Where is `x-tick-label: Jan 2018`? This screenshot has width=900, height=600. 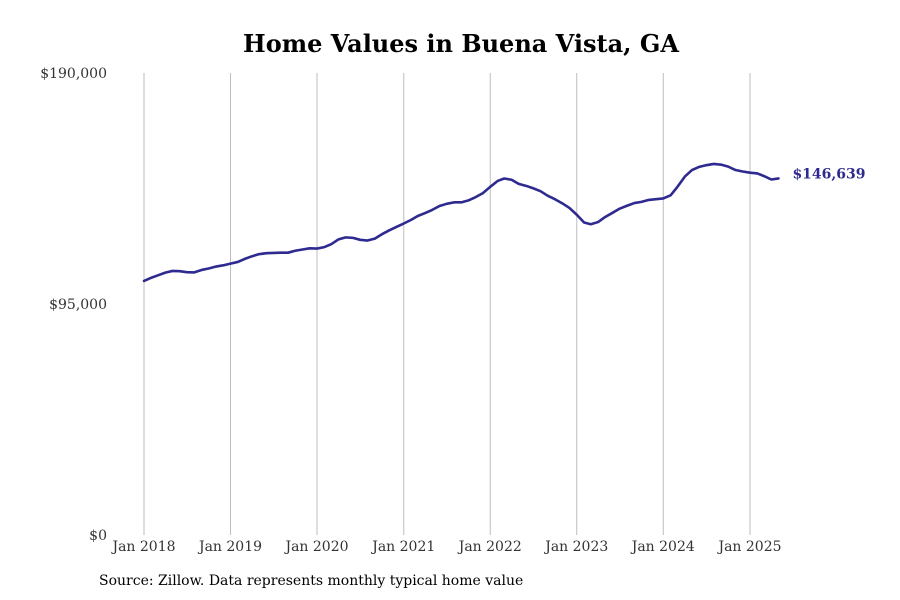 x-tick-label: Jan 2018 is located at coordinates (142, 547).